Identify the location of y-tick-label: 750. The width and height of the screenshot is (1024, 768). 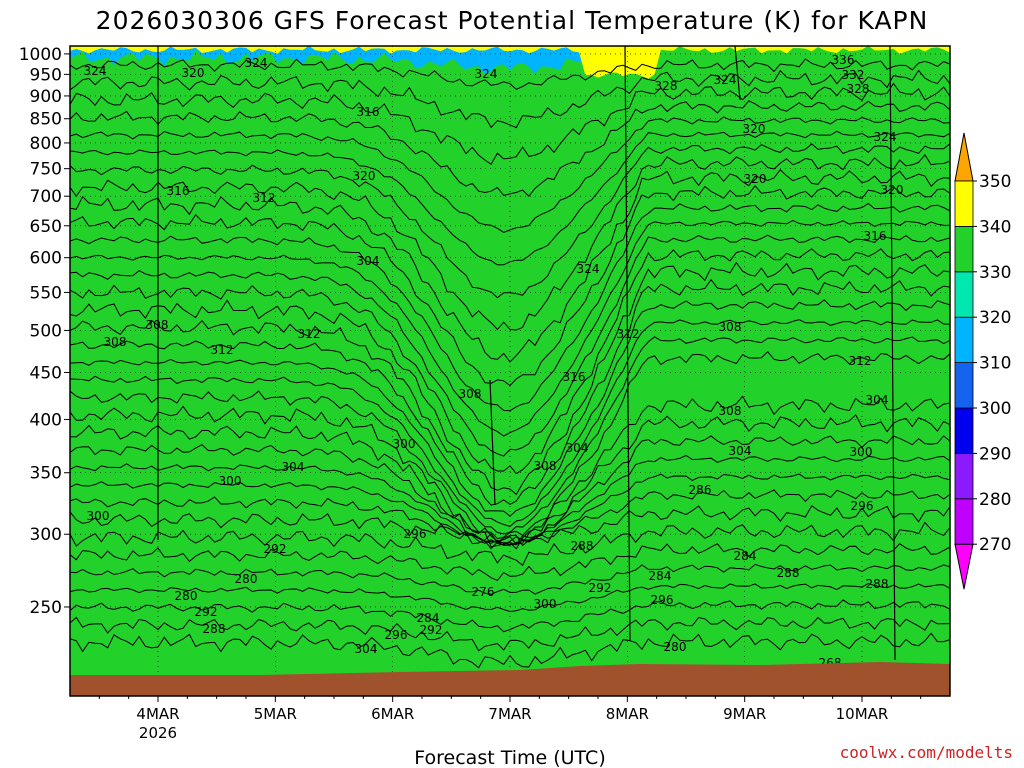
(46, 170).